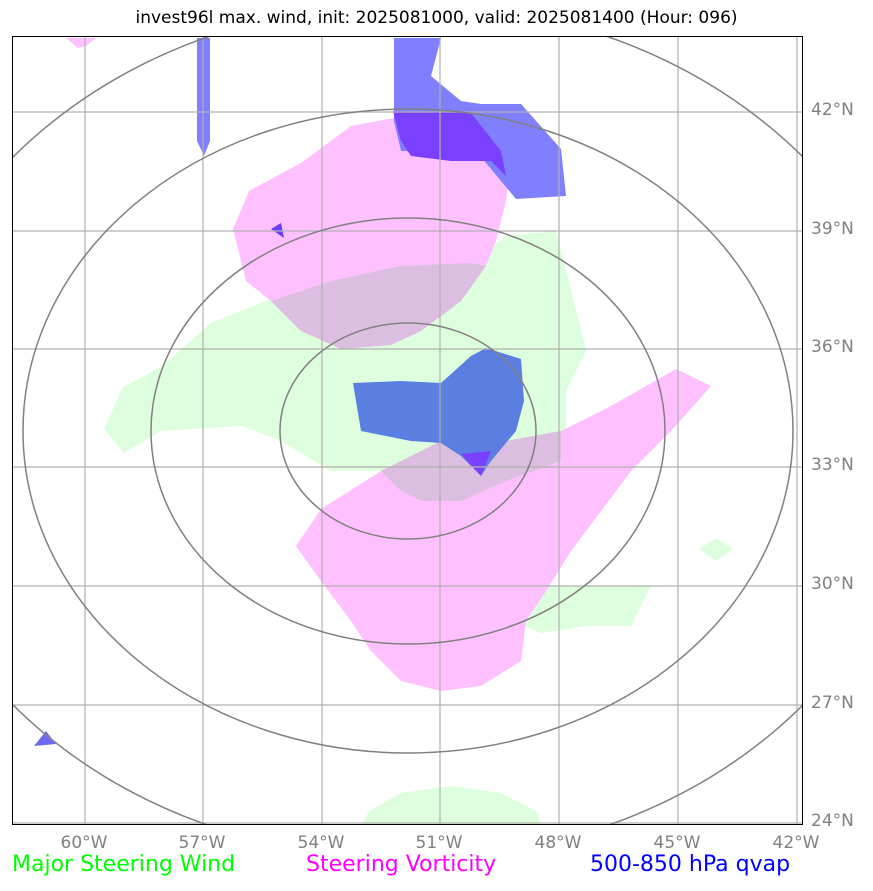  What do you see at coordinates (832, 821) in the screenshot?
I see `lat-label: 24°N` at bounding box center [832, 821].